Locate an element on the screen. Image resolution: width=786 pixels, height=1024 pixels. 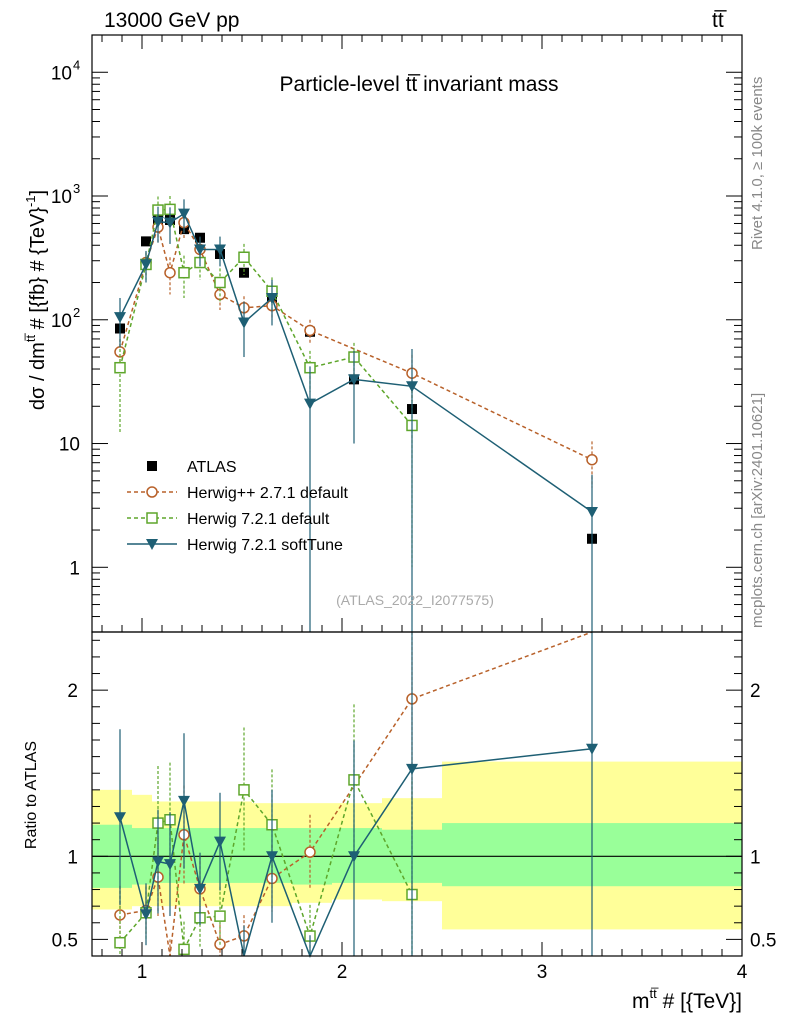
ratio-tick-label-left: 2 is located at coordinates (72, 691).